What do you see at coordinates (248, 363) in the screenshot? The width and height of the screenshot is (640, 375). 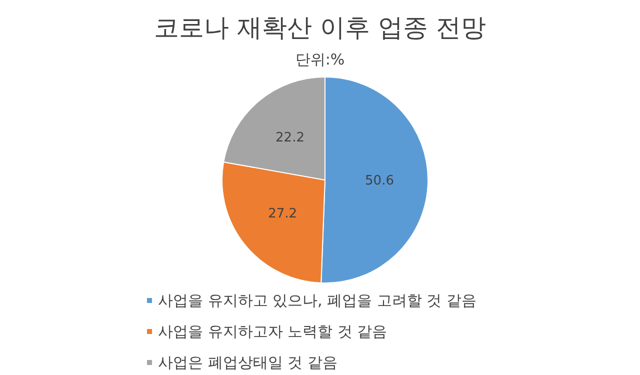 I see `legend-label: 사업은 폐업상태일 것 같음` at bounding box center [248, 363].